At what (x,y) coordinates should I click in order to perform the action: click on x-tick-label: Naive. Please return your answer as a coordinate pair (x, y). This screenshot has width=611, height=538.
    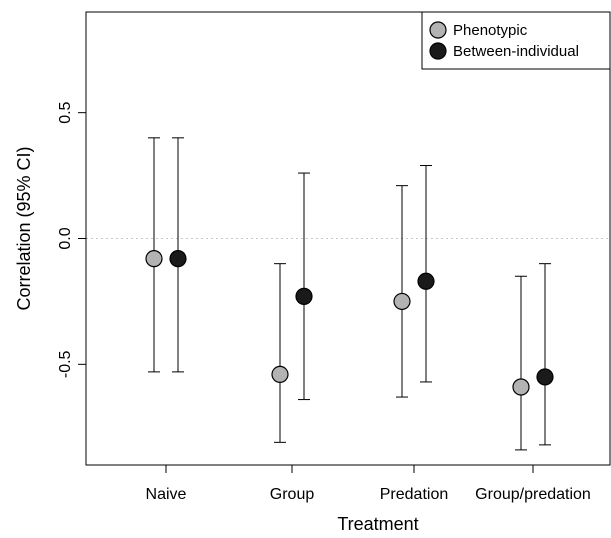
    Looking at the image, I should click on (166, 494).